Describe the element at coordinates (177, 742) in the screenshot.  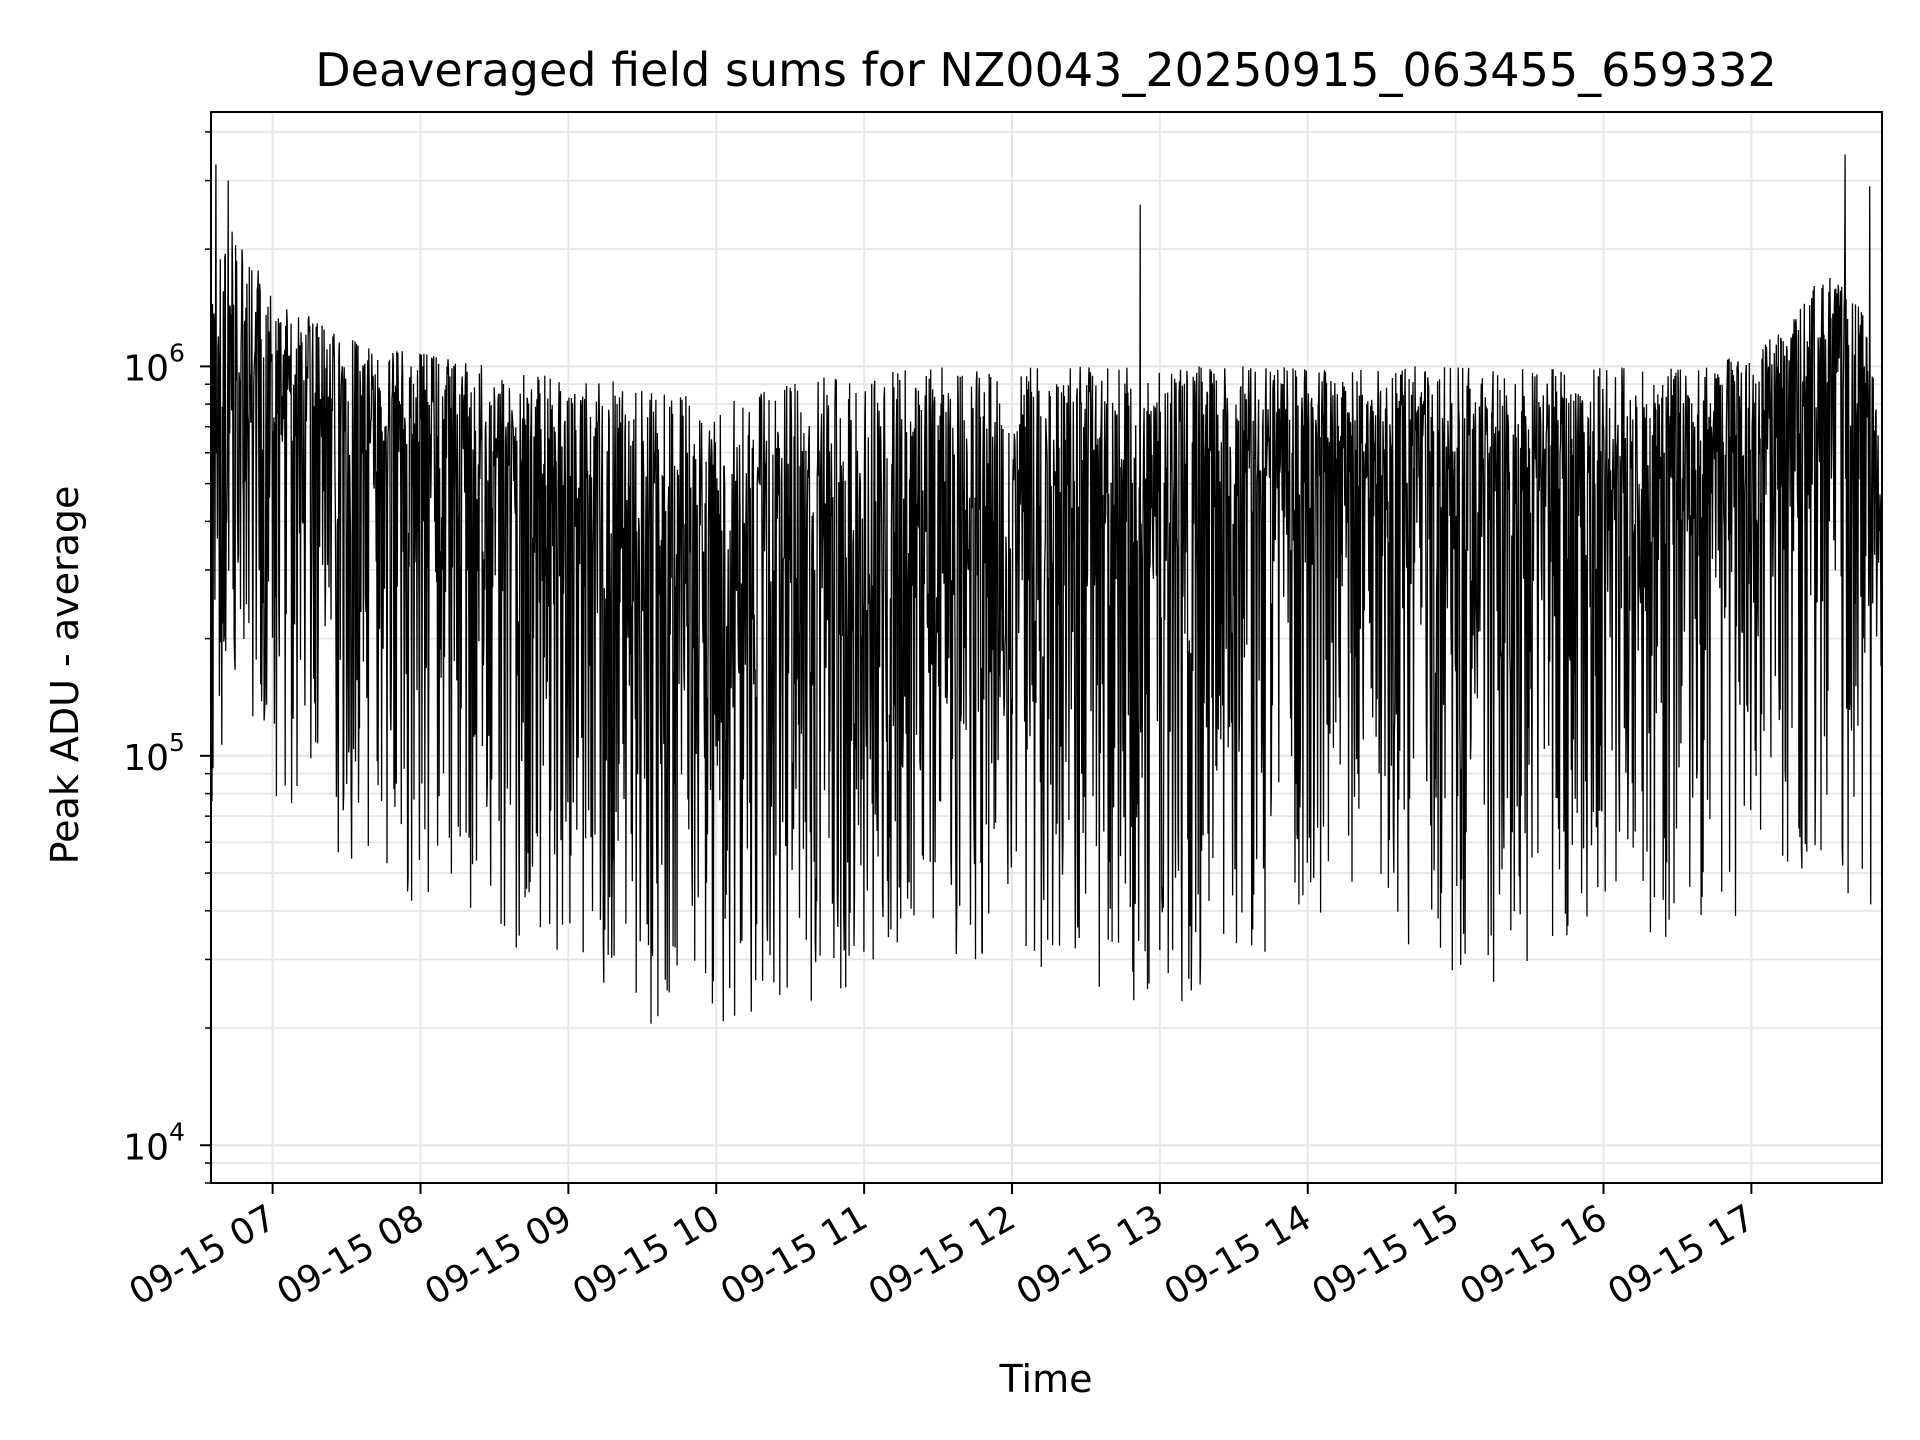
I see `y-tick-exponent: 5` at that location.